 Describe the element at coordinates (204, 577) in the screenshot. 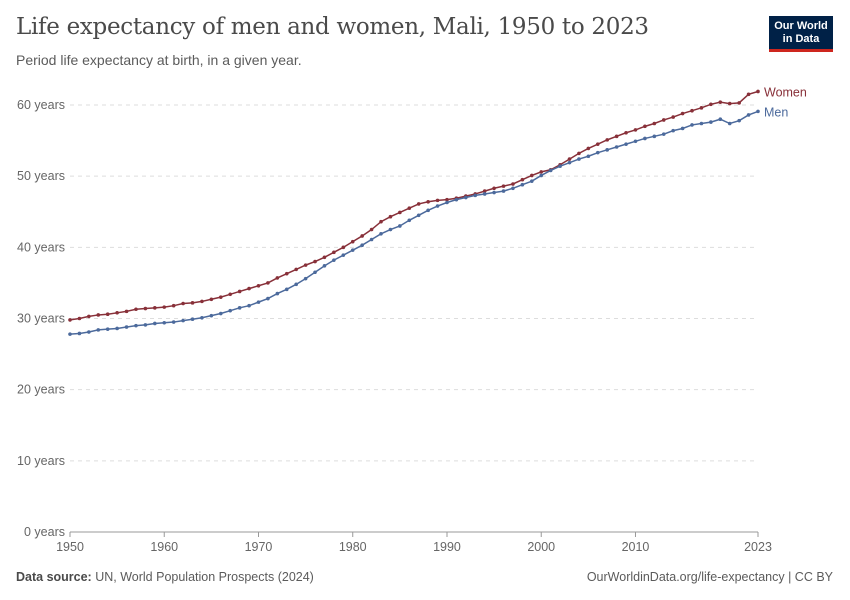

I see `source-text: UN, World Population Prospects (2024)` at that location.